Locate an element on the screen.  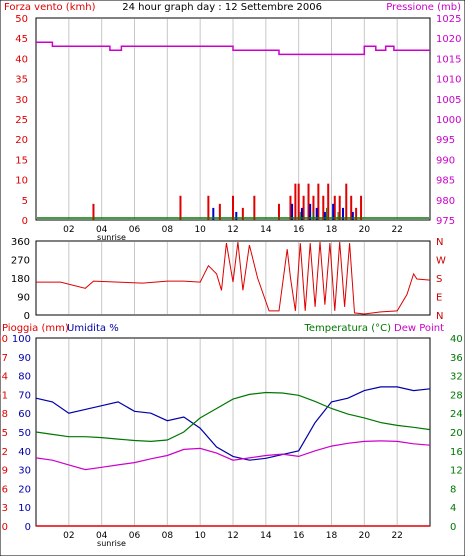
chart-title: 24 hour graph day : 12 Settembre 2006 is located at coordinates (222, 7).